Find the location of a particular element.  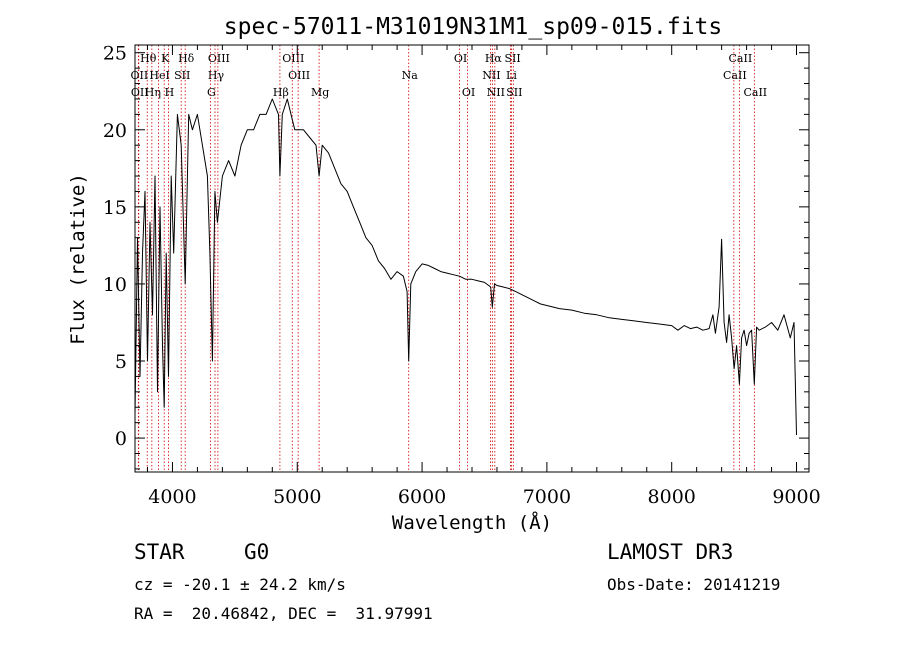

marker-label-27: CaII is located at coordinates (755, 92).